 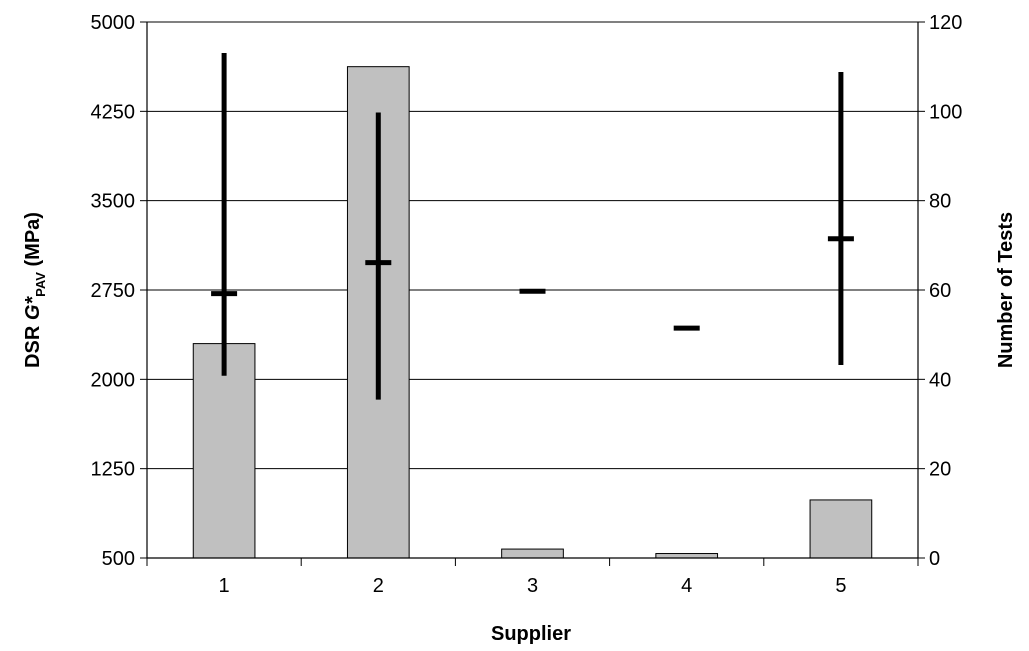 I want to click on right-tick-label: 120, so click(x=945, y=23).